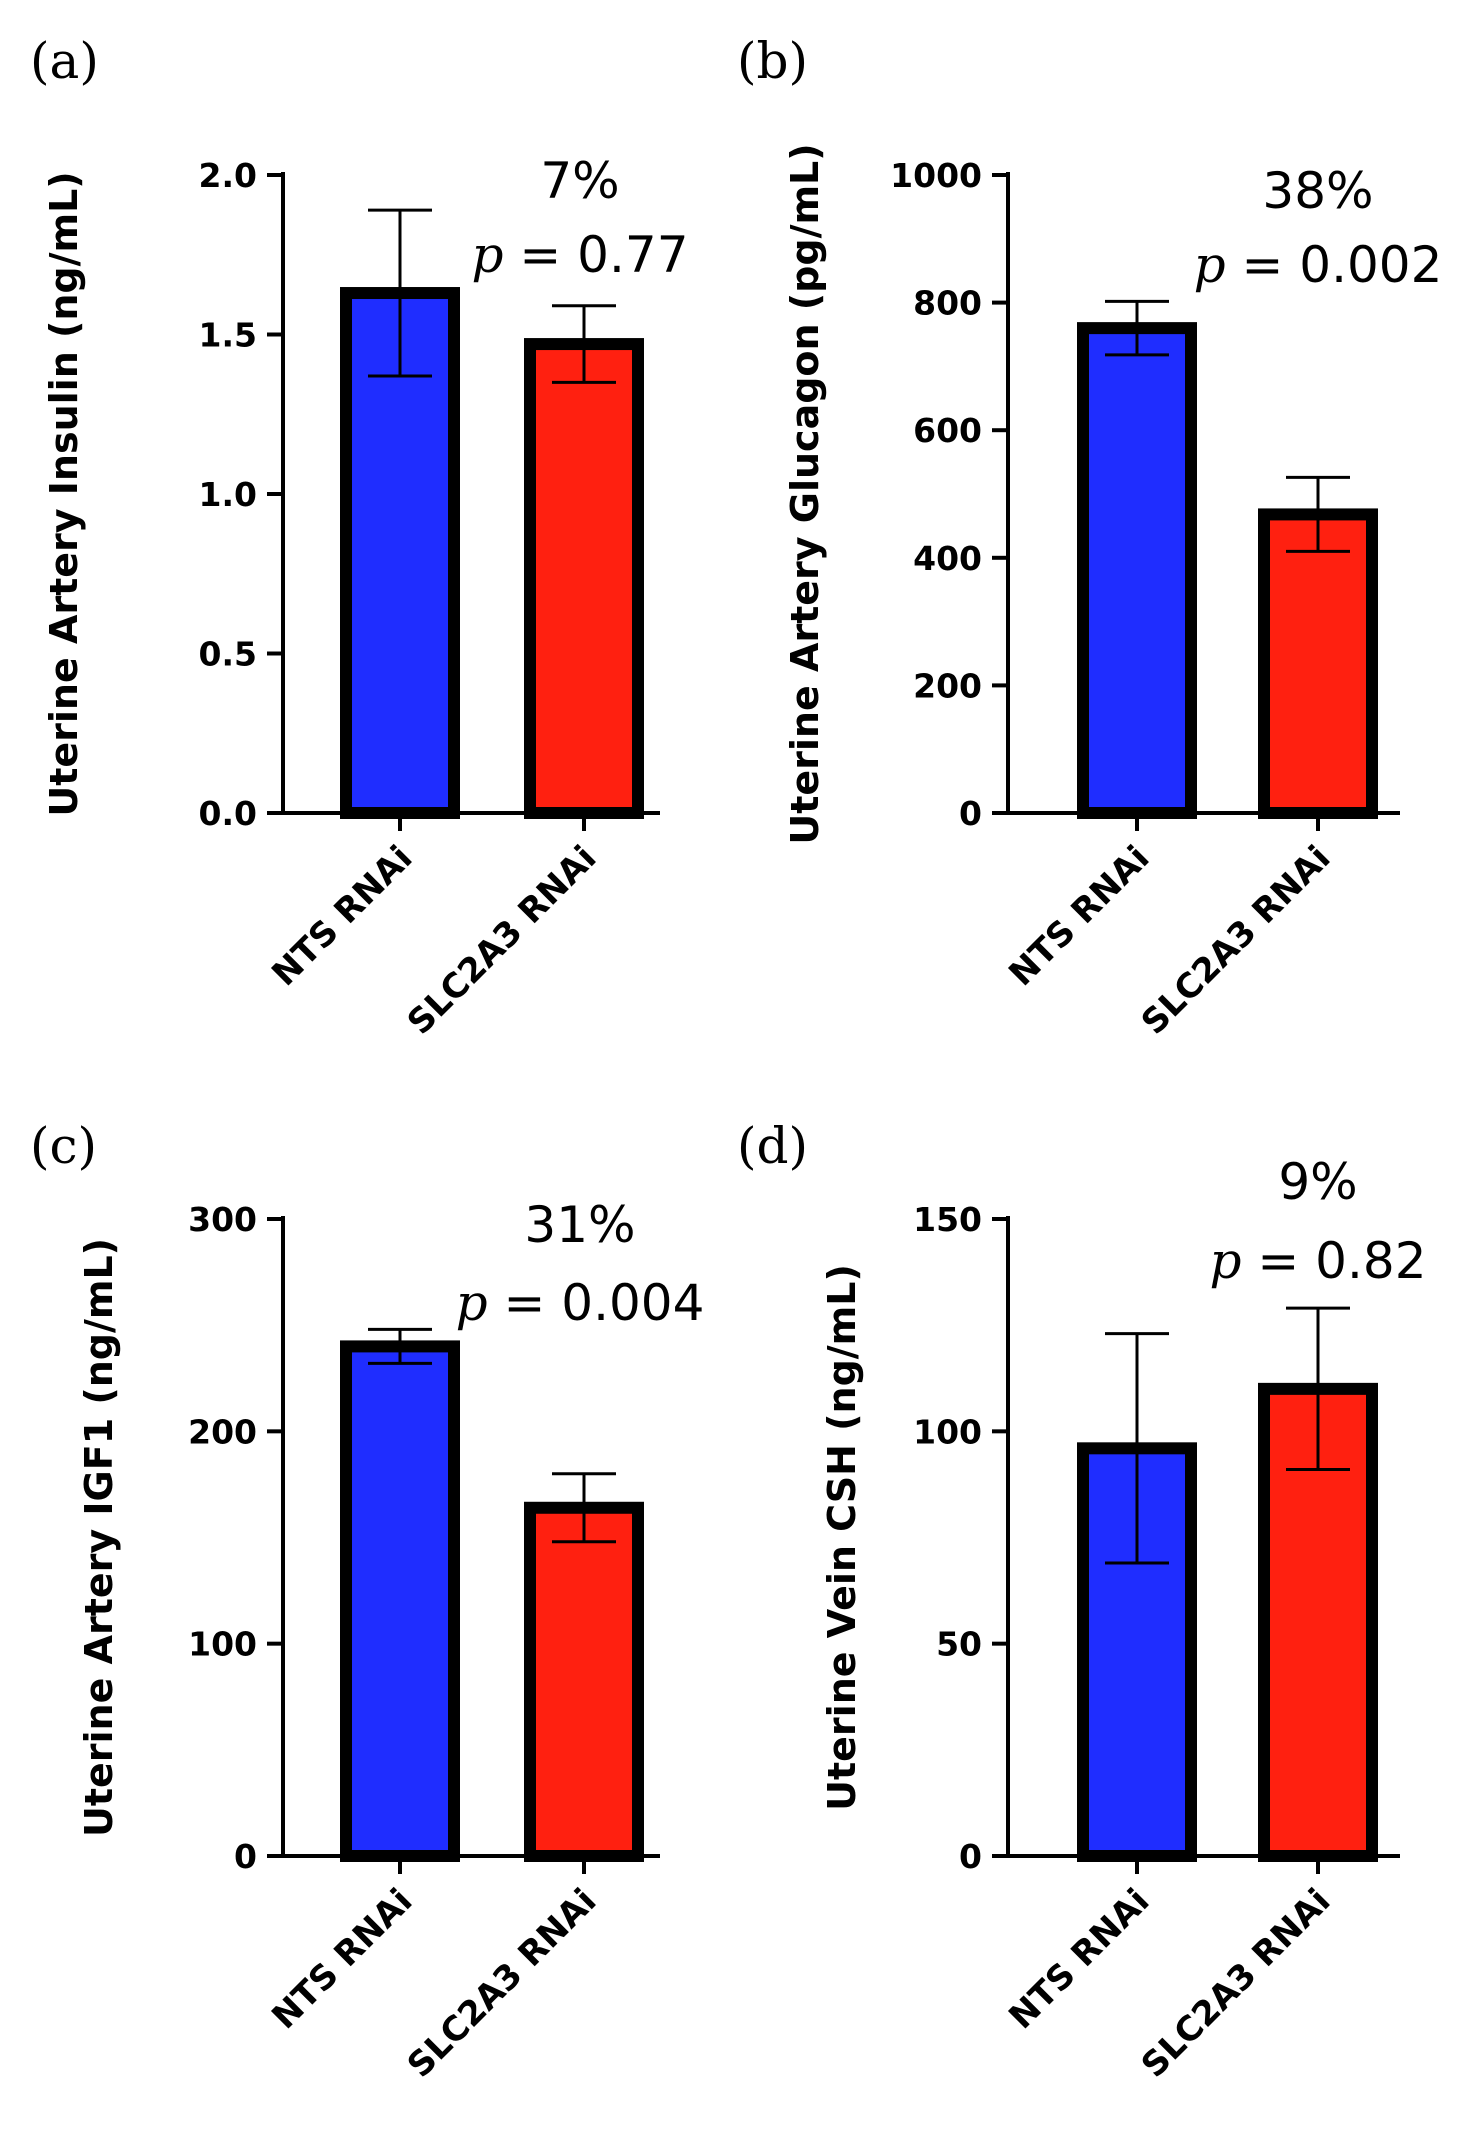 The image size is (1477, 2147). What do you see at coordinates (805, 493) in the screenshot?
I see `y-axis-title: Uterine Artery Glucagon (pg/mL)` at bounding box center [805, 493].